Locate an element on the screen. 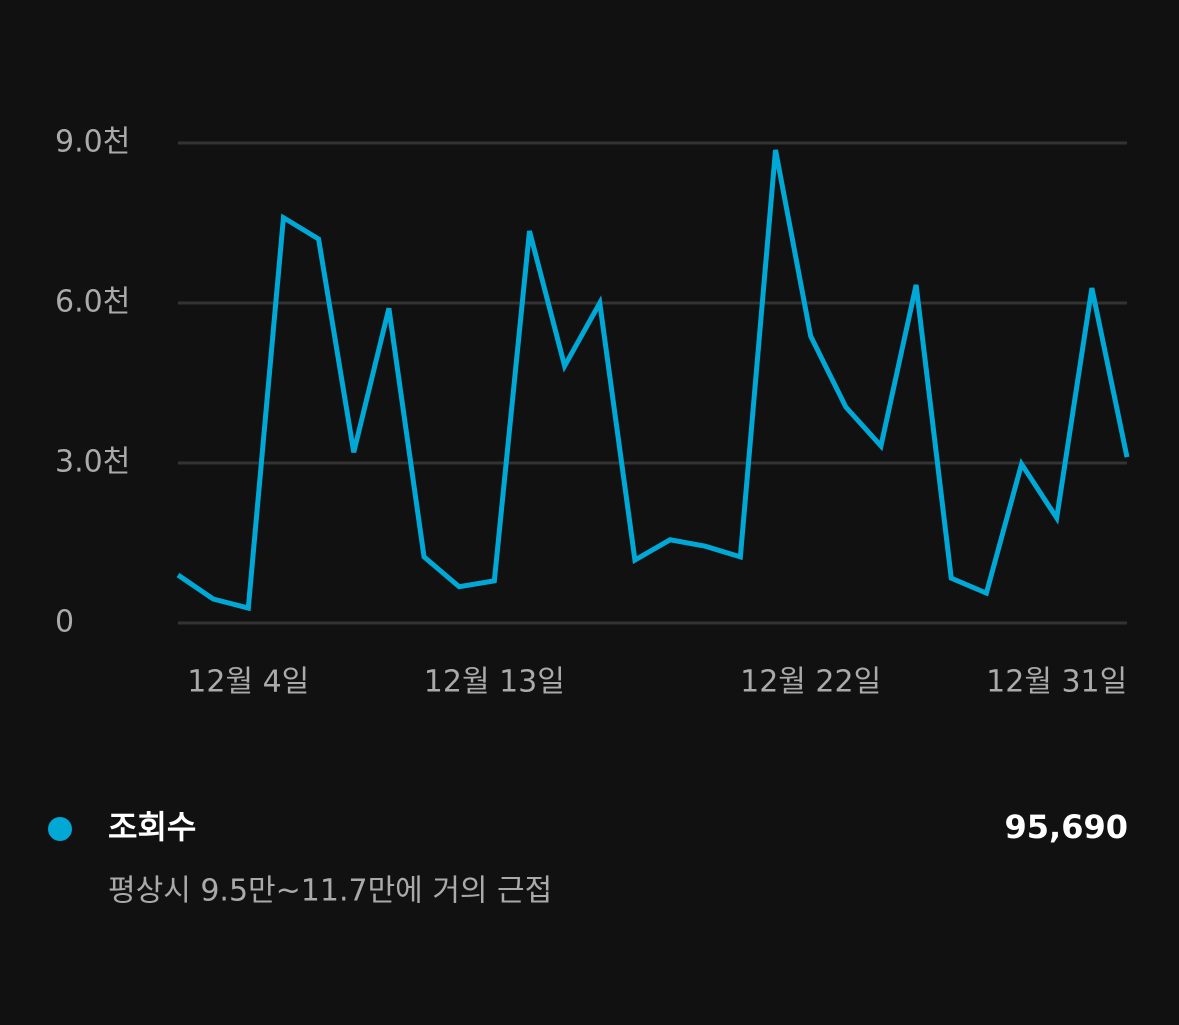 Image resolution: width=1179 pixels, height=1025 pixels. x-tick-label: 12월 13일 is located at coordinates (494, 682).